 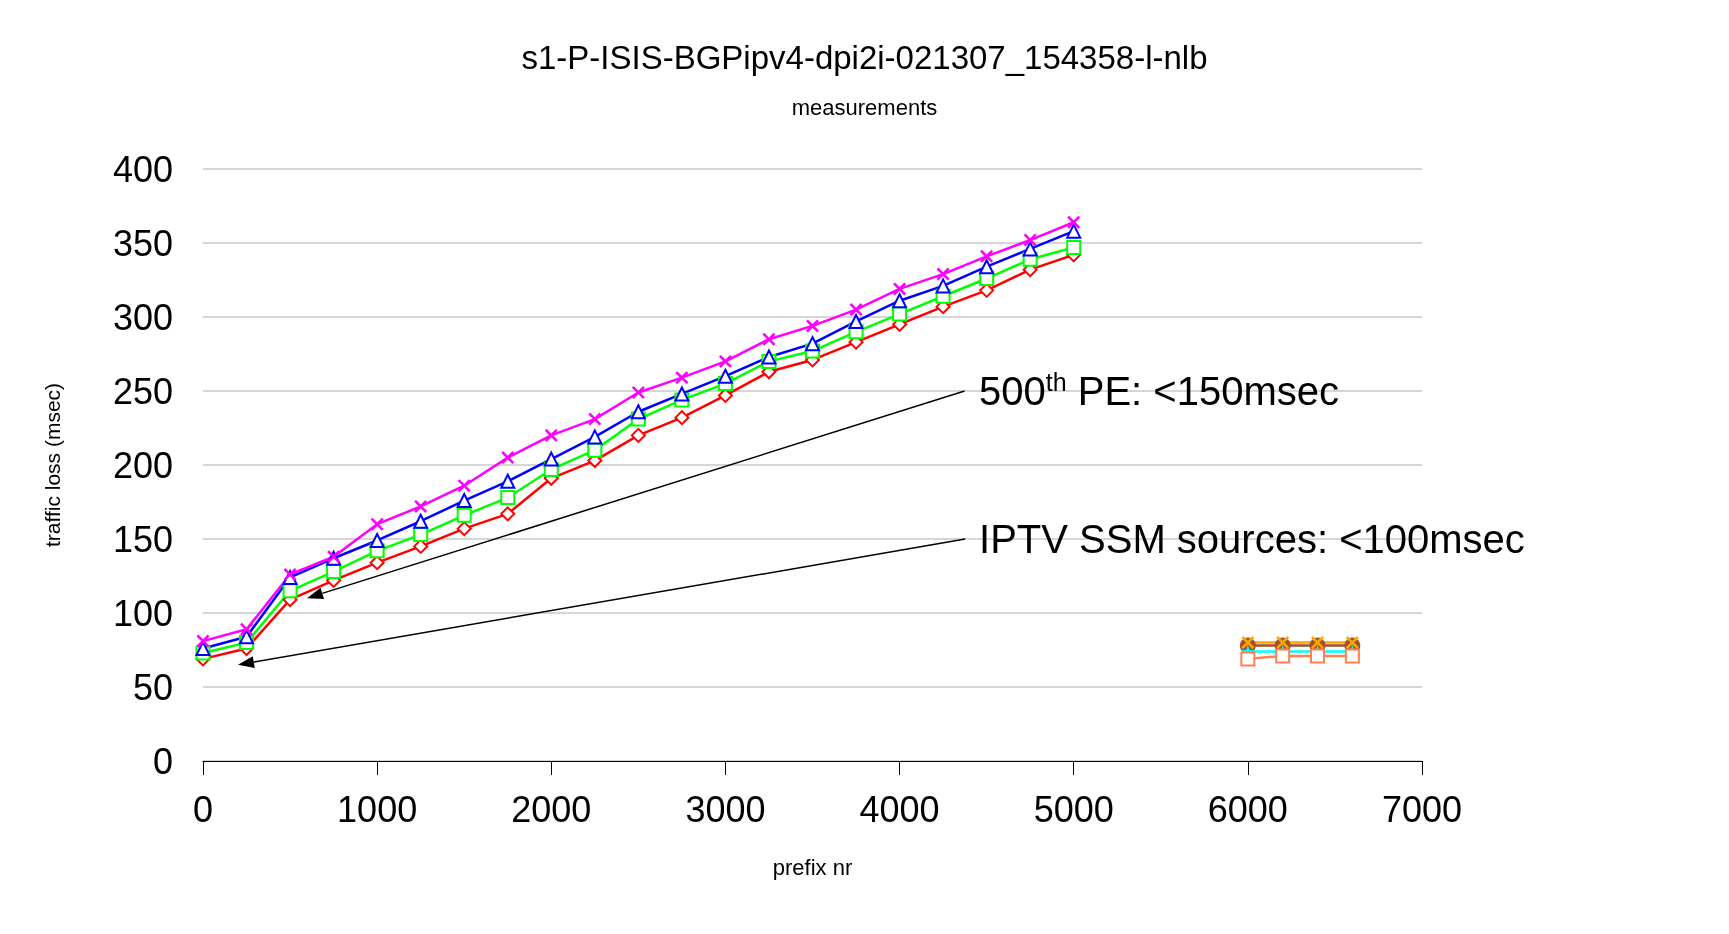 What do you see at coordinates (551, 809) in the screenshot?
I see `x-tick-label: 2000` at bounding box center [551, 809].